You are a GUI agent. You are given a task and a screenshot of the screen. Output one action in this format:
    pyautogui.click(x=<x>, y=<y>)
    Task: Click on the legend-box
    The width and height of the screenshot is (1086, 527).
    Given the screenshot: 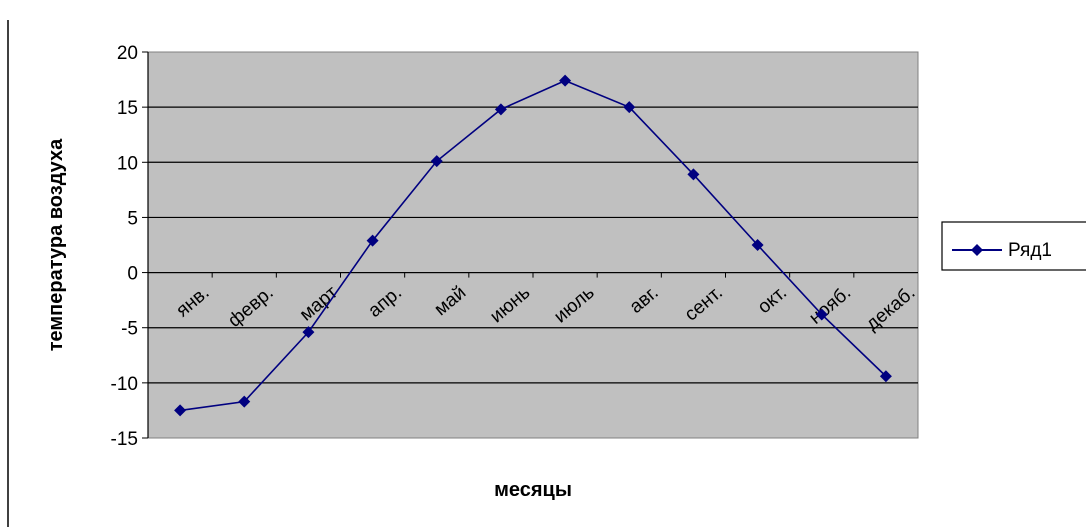 What is the action you would take?
    pyautogui.click(x=1013, y=246)
    